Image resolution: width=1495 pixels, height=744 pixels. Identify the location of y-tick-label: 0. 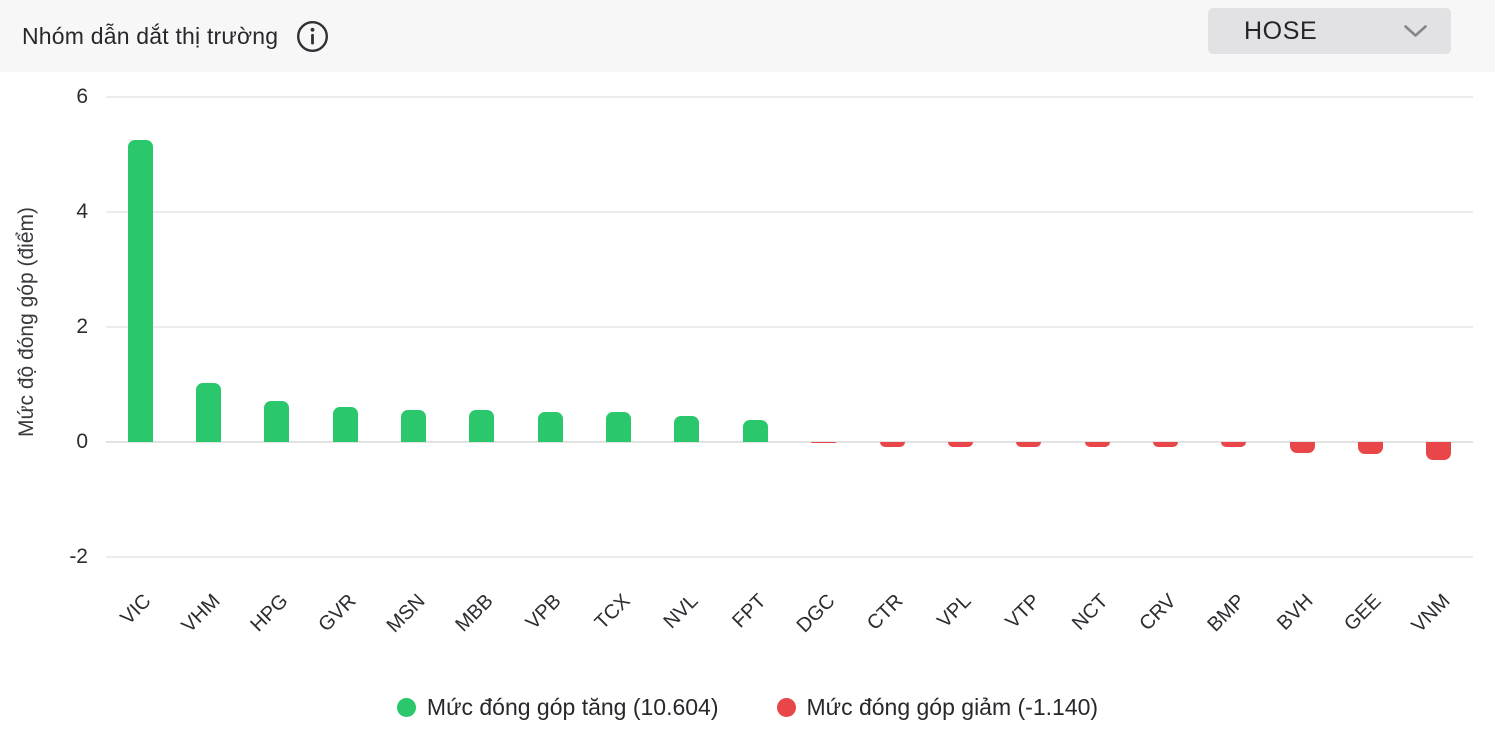
(82, 441).